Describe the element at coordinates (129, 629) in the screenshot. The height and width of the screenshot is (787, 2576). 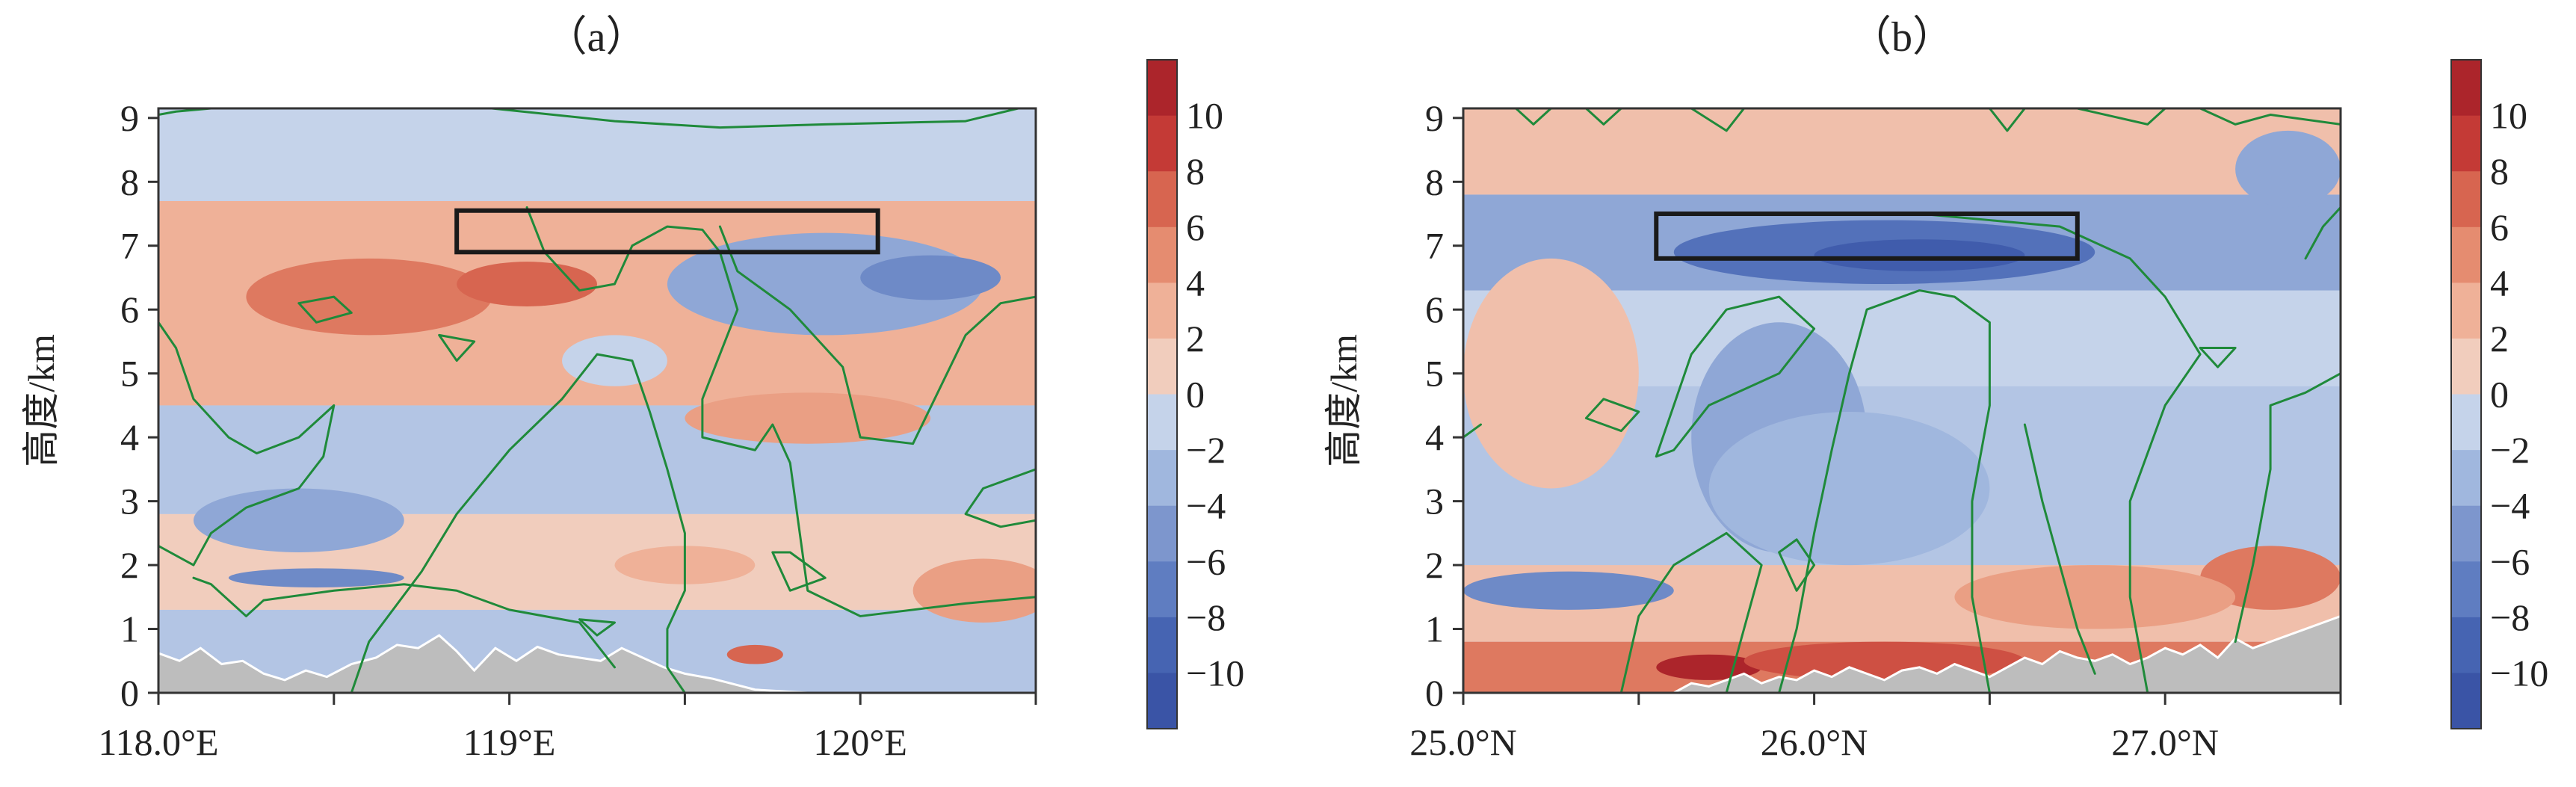
I see `y-tick-label: 1` at that location.